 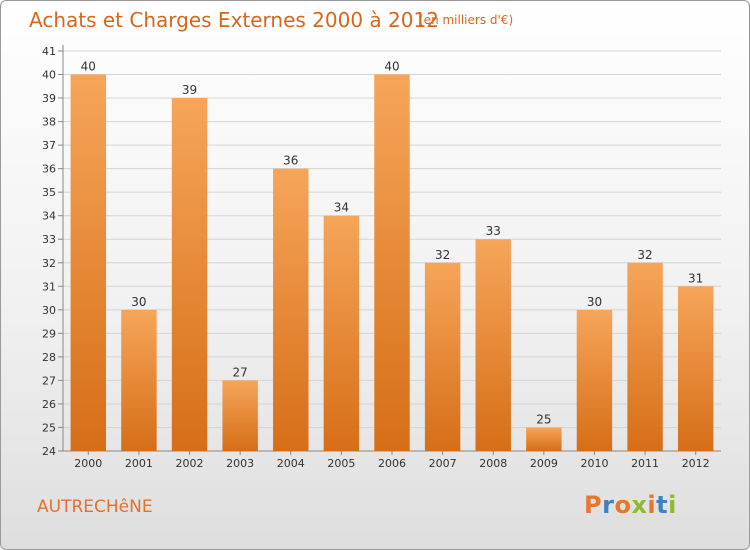 What do you see at coordinates (49, 333) in the screenshot?
I see `y-tick-label: 29` at bounding box center [49, 333].